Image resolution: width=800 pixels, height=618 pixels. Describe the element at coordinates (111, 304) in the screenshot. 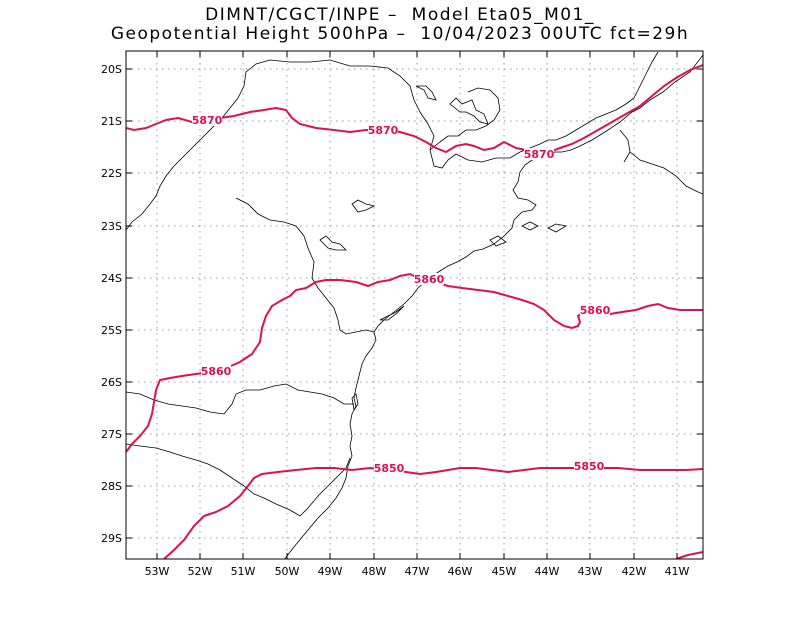

I see `lat-labels: 20S 21S 22S 23S 24S 25S 26S 27S 28S 29S` at that location.